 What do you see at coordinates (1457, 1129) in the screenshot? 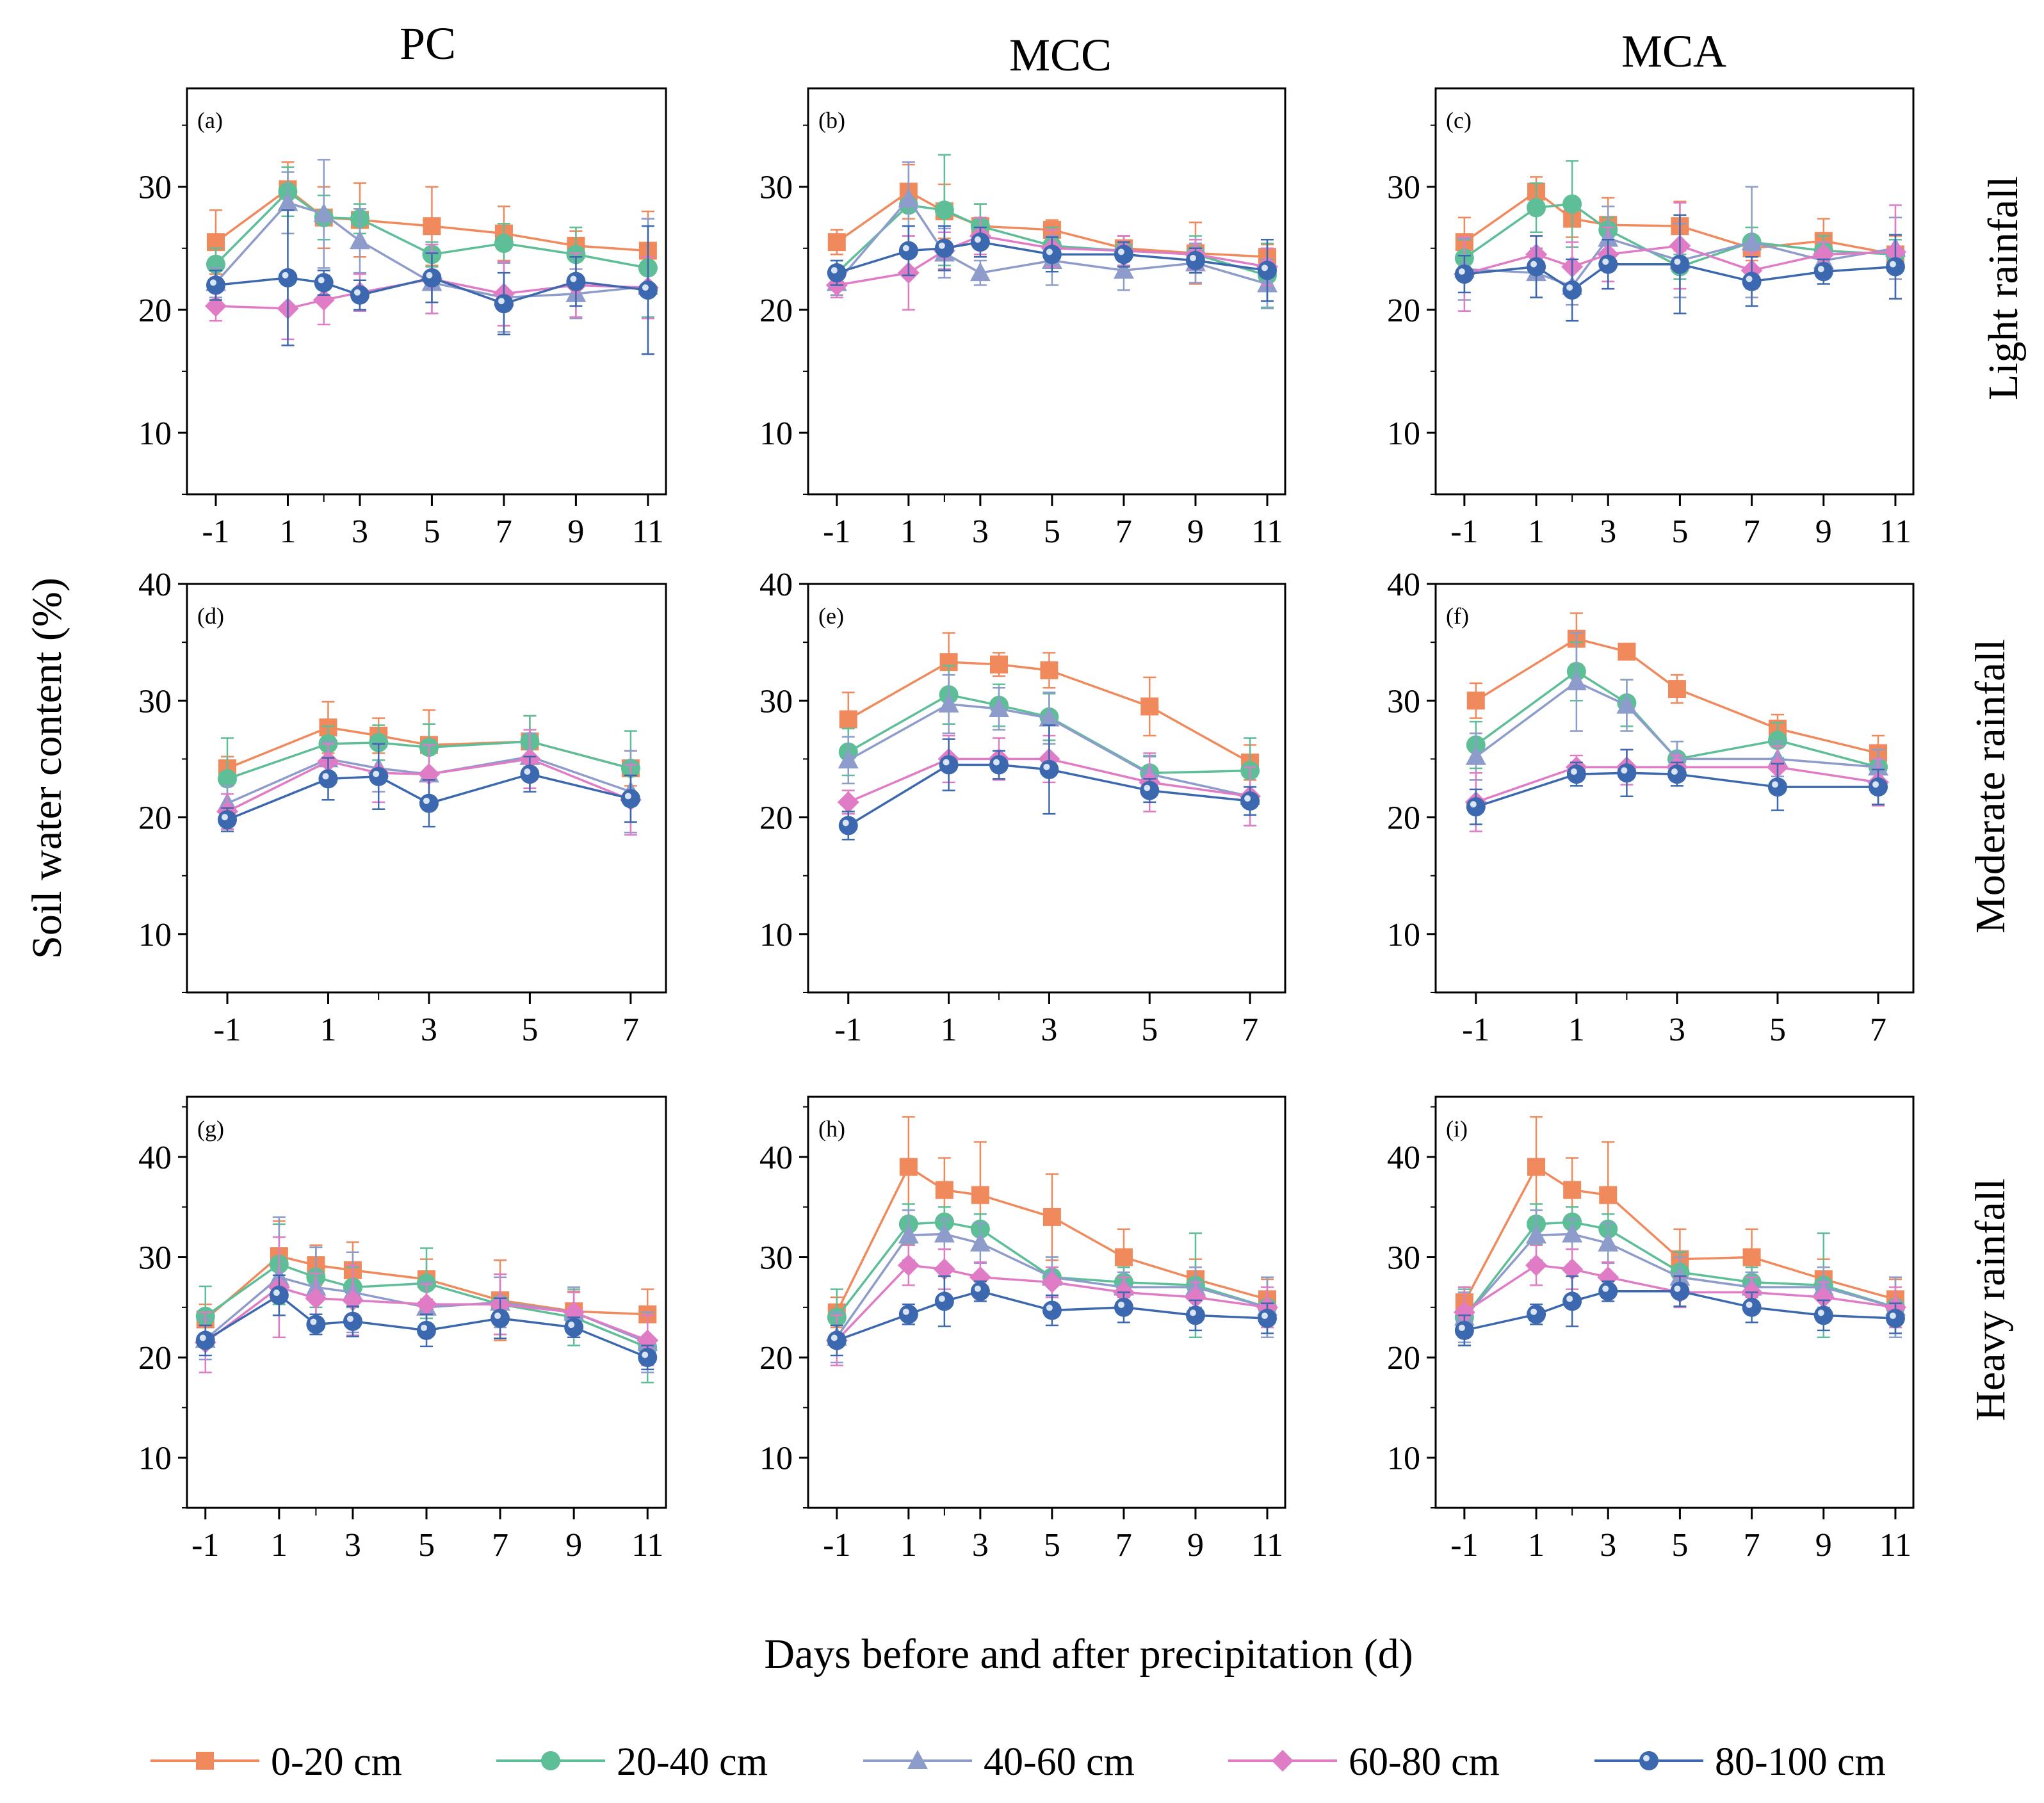
I see `panel-letter: (i)` at bounding box center [1457, 1129].